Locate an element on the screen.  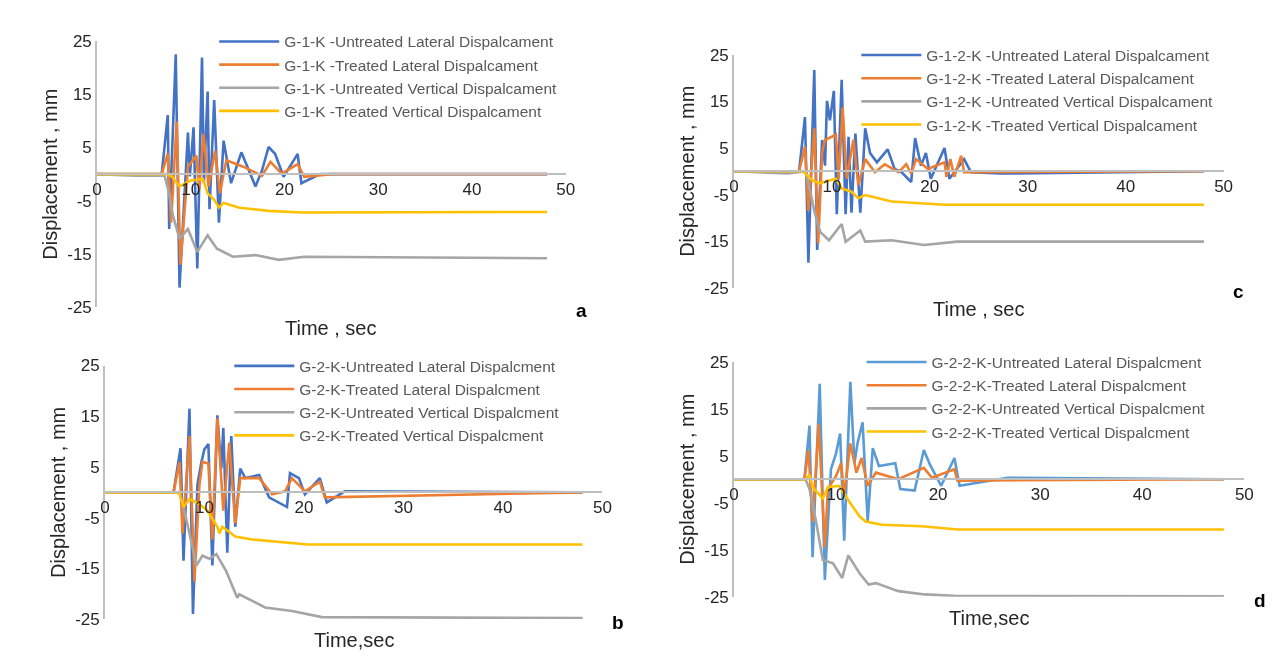
text: a is located at coordinates (581, 310).